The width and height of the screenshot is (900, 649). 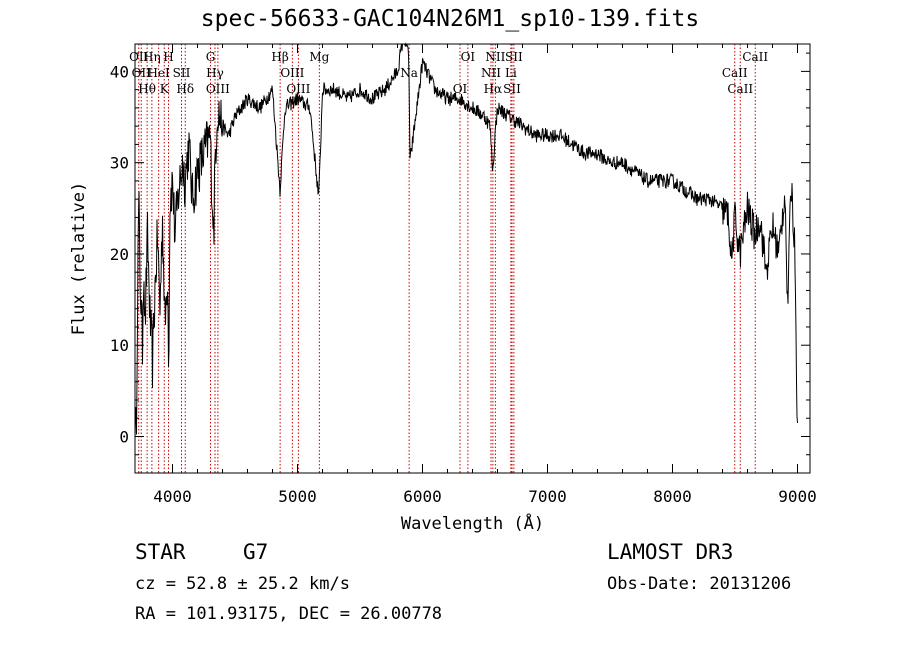 I want to click on chart-title: spec-56633-GAC104N26M1_sp10-139.fits, so click(x=450, y=19).